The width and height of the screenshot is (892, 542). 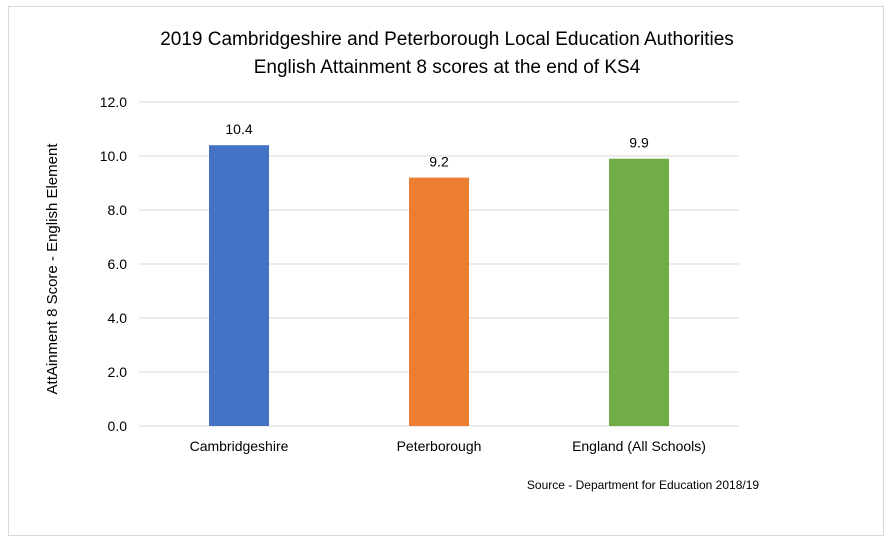 I want to click on y-tick-label: 2.0, so click(x=118, y=372).